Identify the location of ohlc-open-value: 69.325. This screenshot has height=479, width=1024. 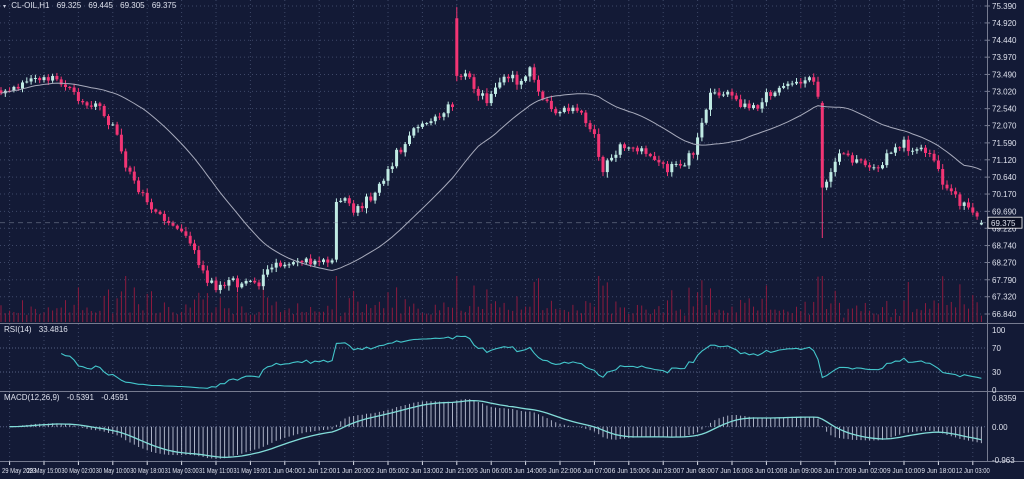
(69, 5).